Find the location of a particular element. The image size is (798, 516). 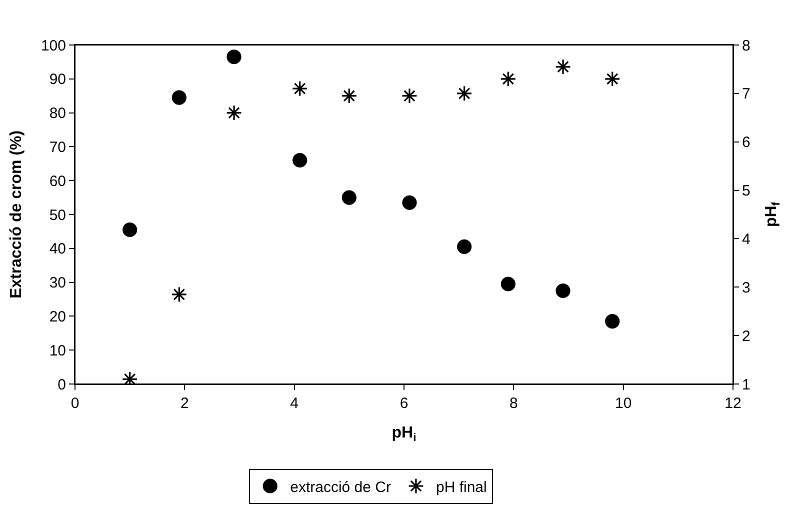

y-tick-label: 0 is located at coordinates (62, 385).